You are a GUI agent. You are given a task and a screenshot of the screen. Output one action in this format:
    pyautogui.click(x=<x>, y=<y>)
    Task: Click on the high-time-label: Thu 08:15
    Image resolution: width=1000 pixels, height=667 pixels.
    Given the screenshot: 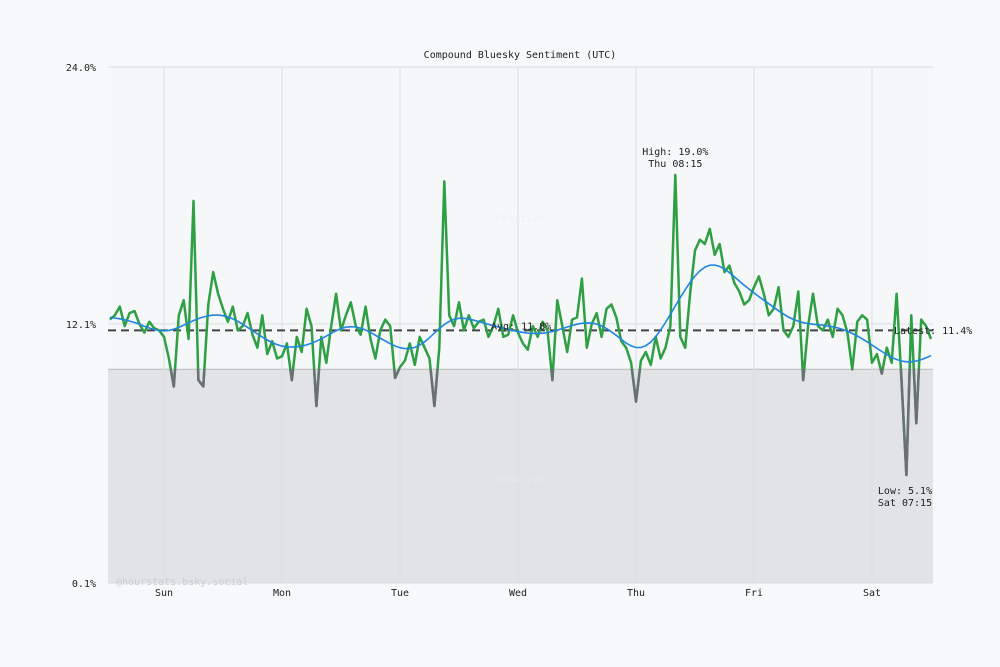 What is the action you would take?
    pyautogui.click(x=675, y=164)
    